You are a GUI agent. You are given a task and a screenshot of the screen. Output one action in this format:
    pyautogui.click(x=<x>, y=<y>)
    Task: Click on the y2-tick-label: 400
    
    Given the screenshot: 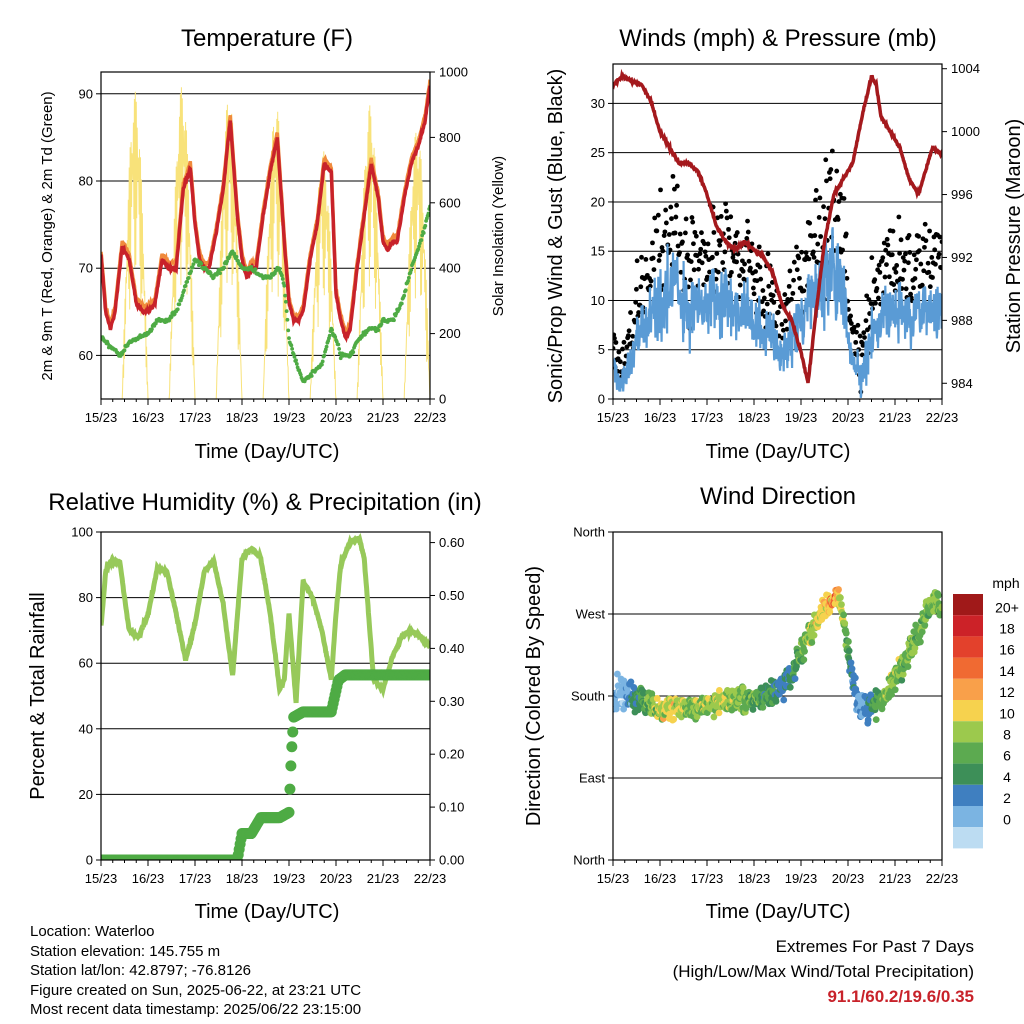 What is the action you would take?
    pyautogui.click(x=450, y=268)
    